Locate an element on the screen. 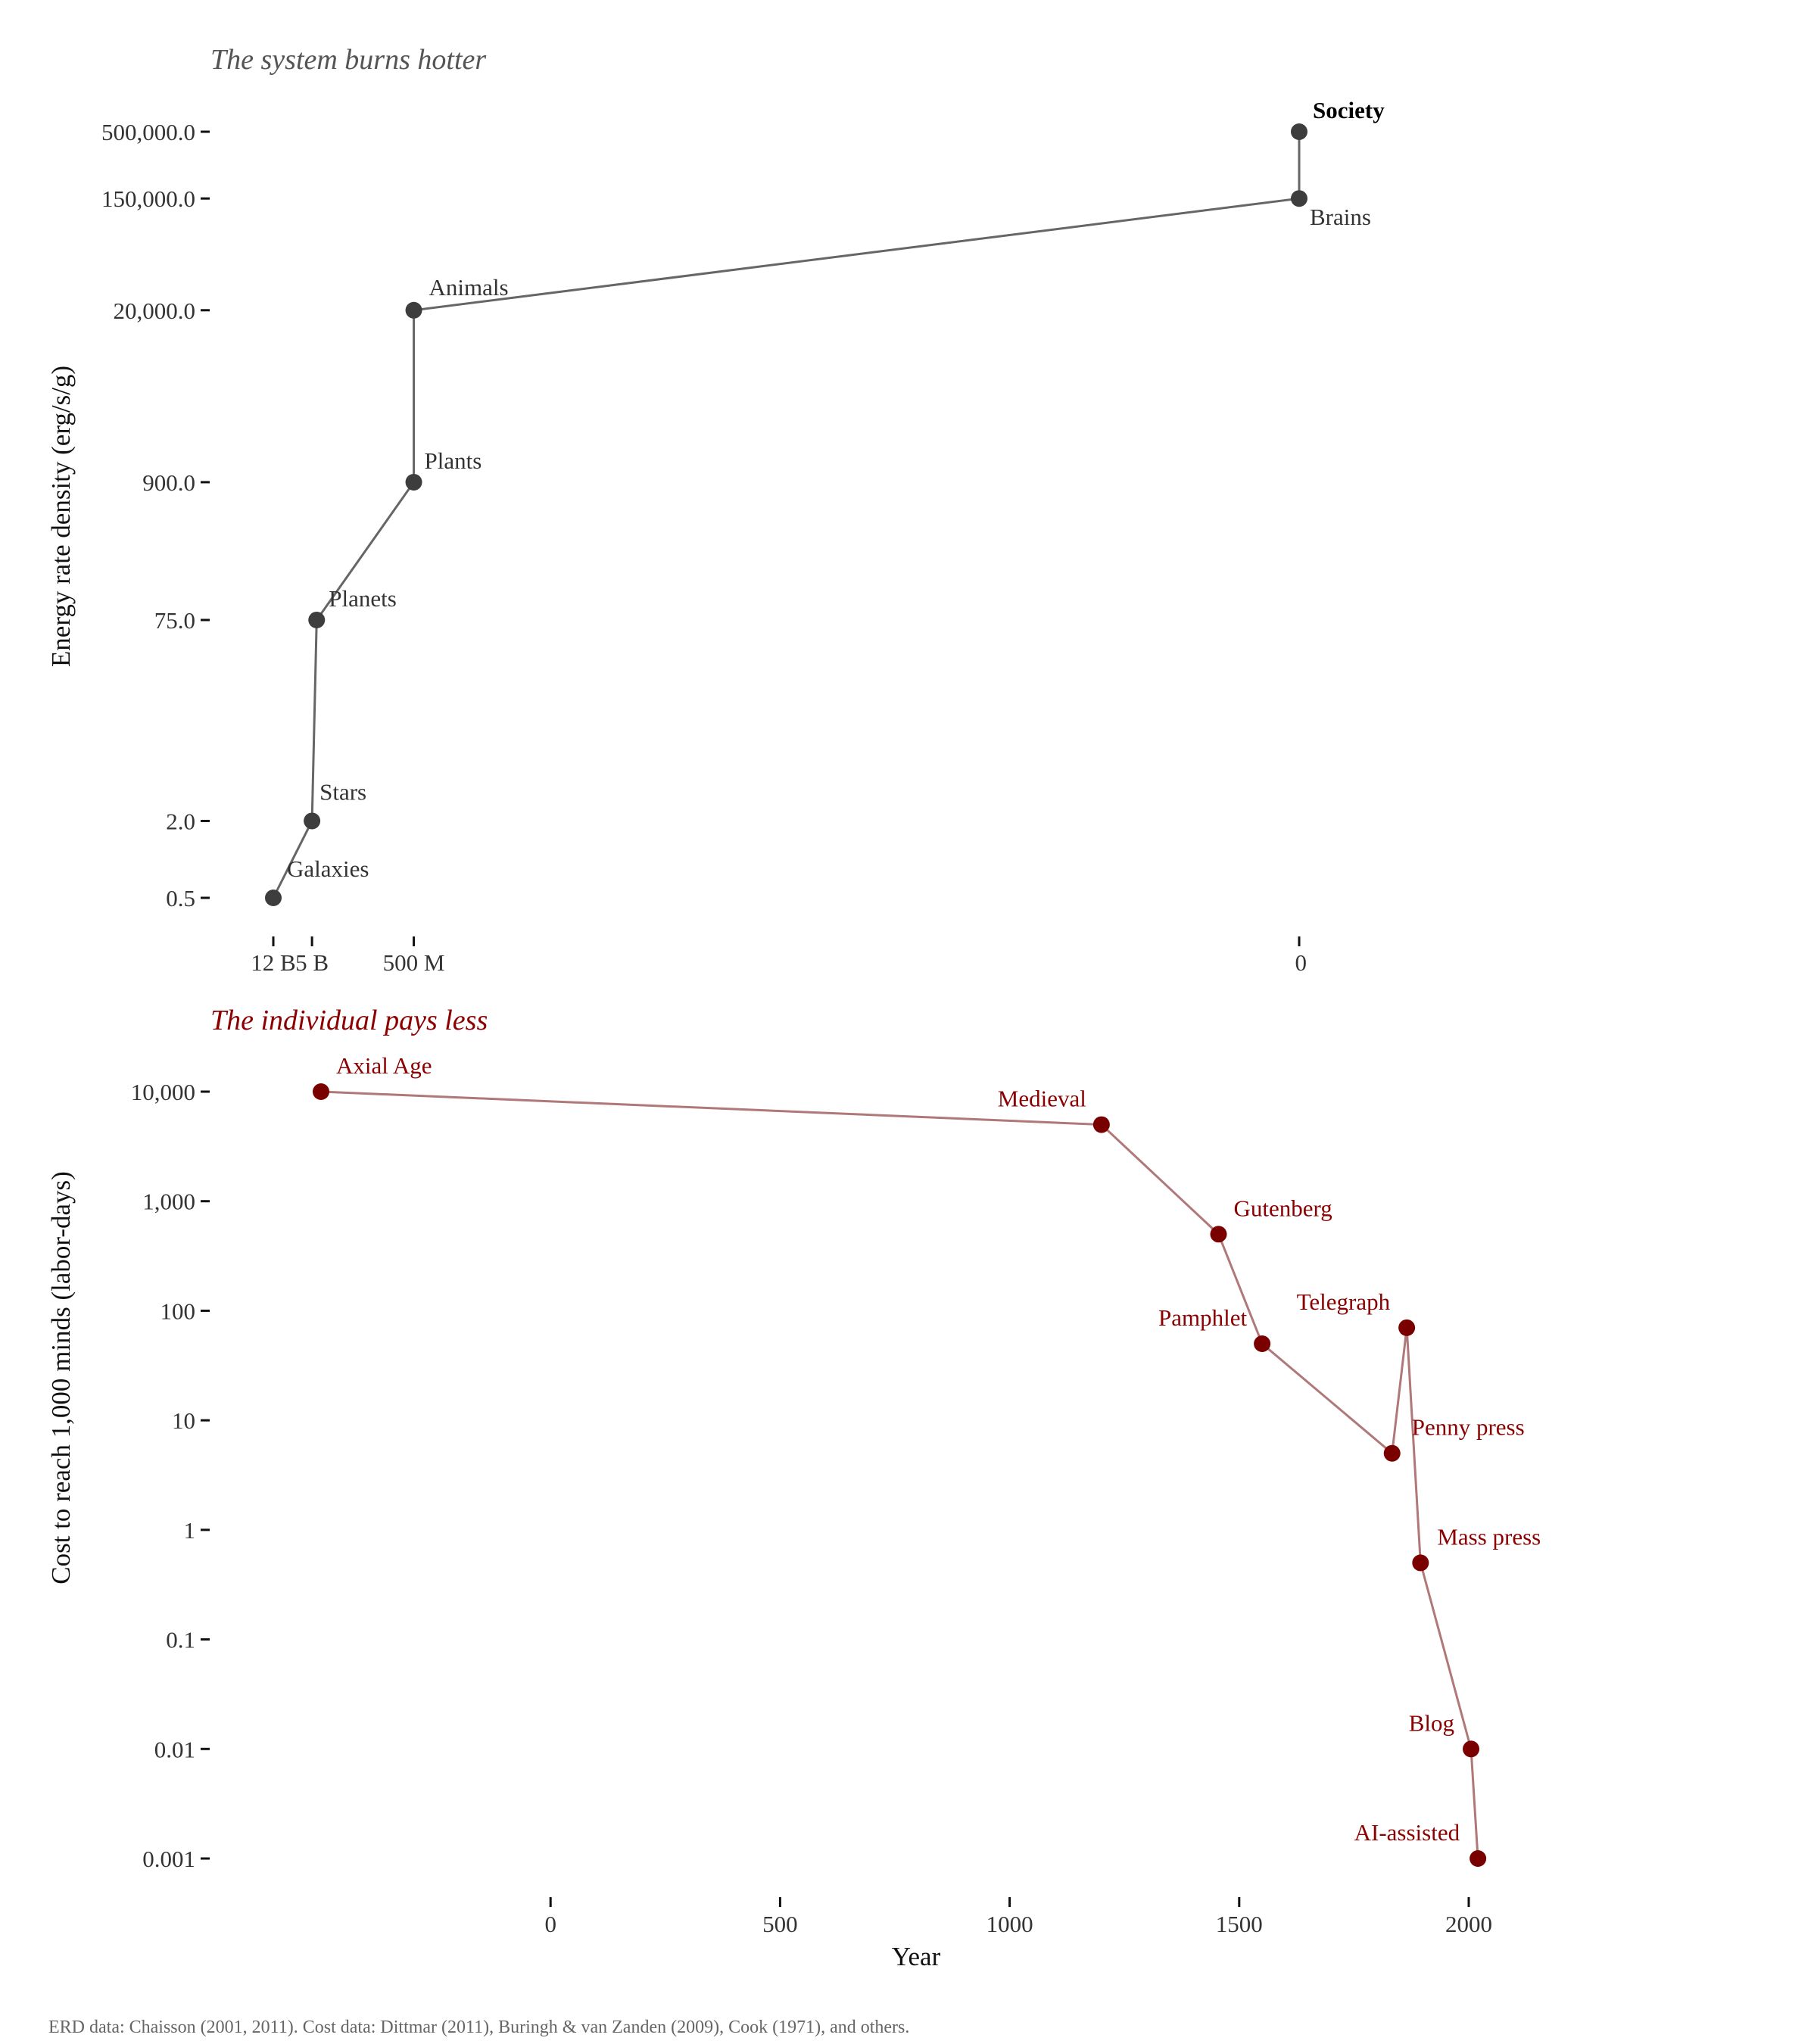  bottom-x-axis: 0 500 1000 1500 2000 is located at coordinates (1018, 1917).